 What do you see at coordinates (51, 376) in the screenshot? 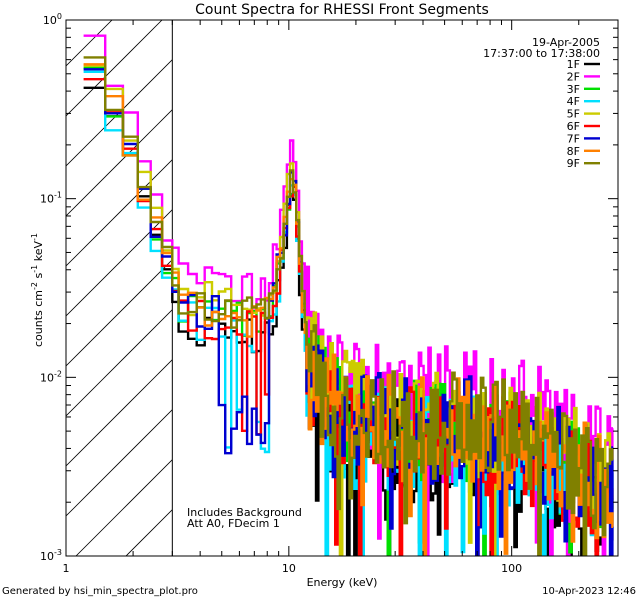
I see `y-tick-label: 10⁻²` at bounding box center [51, 376].